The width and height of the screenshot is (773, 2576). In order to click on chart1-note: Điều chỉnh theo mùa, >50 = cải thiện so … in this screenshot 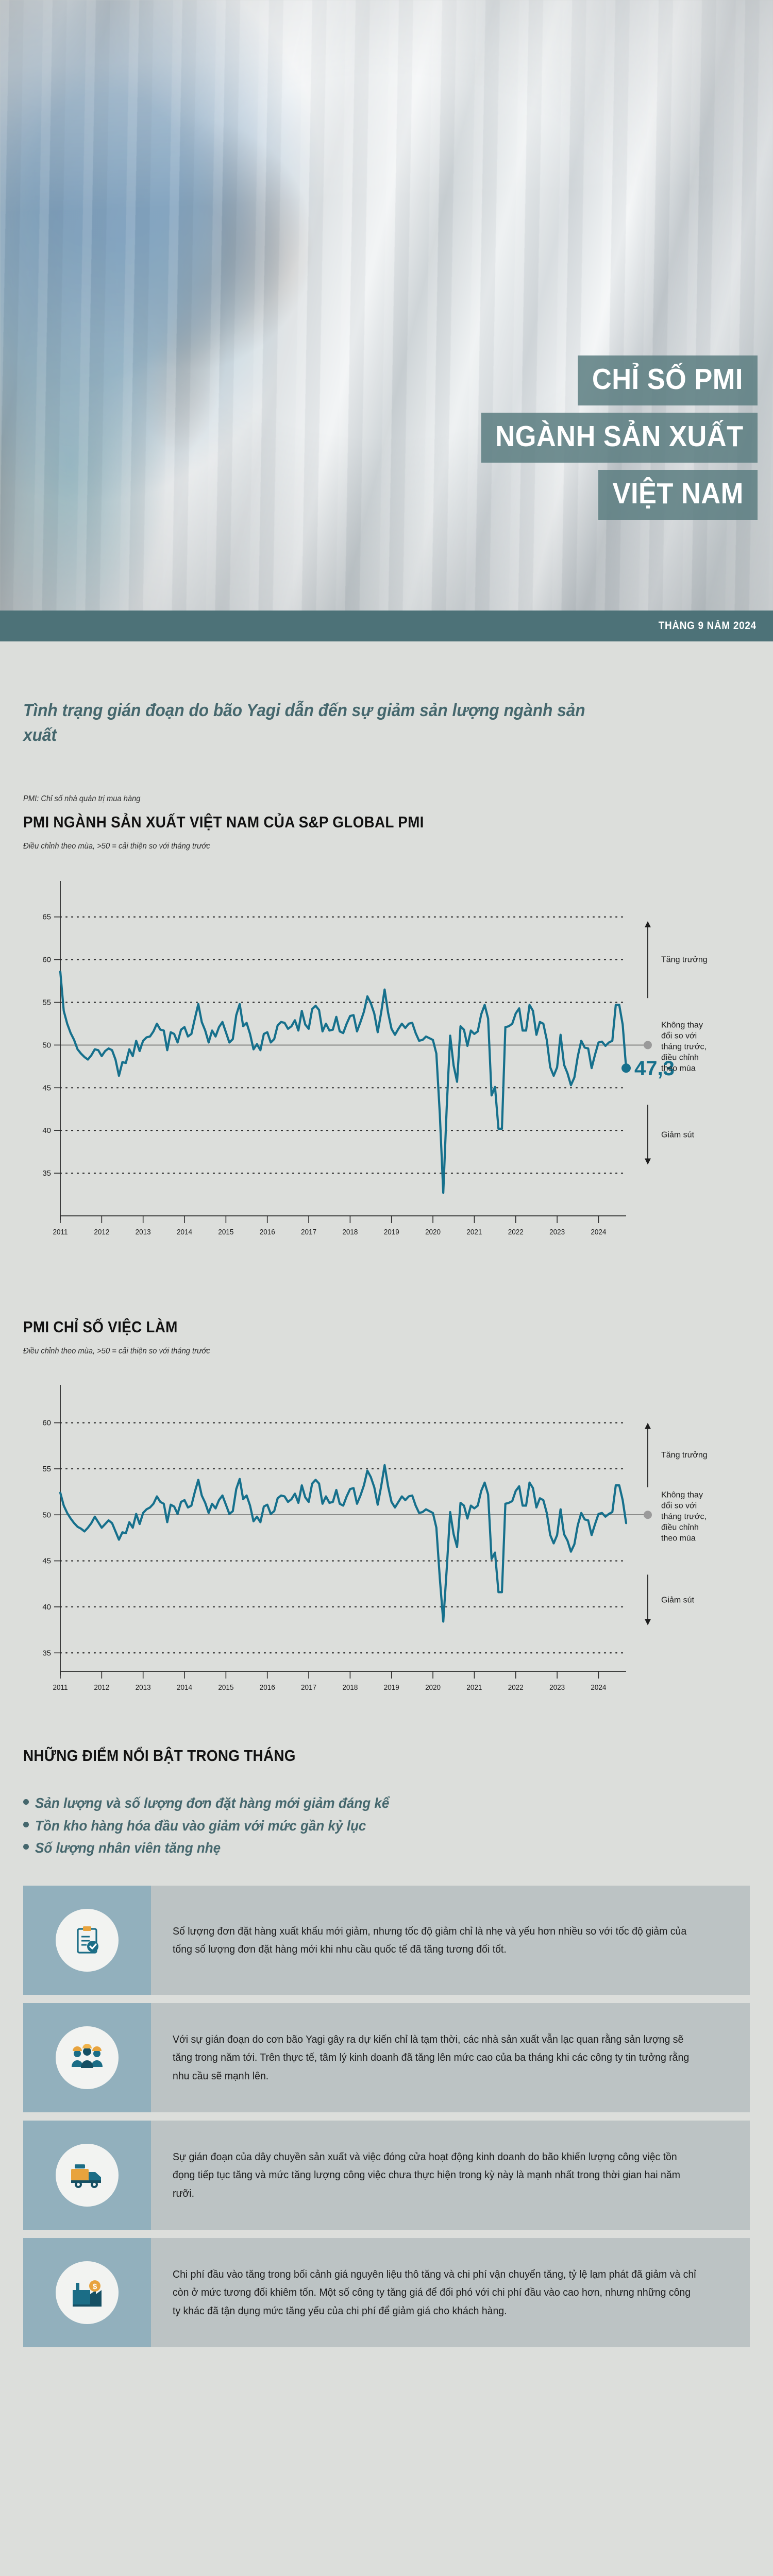, I will do `click(116, 846)`.